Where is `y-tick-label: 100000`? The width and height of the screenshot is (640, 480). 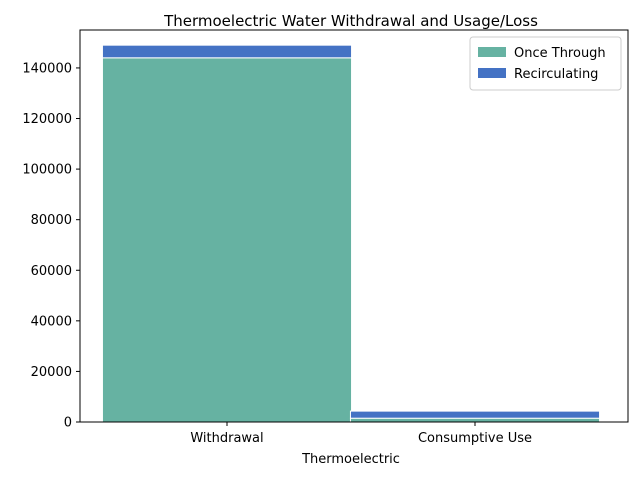
y-tick-label: 100000 is located at coordinates (47, 170).